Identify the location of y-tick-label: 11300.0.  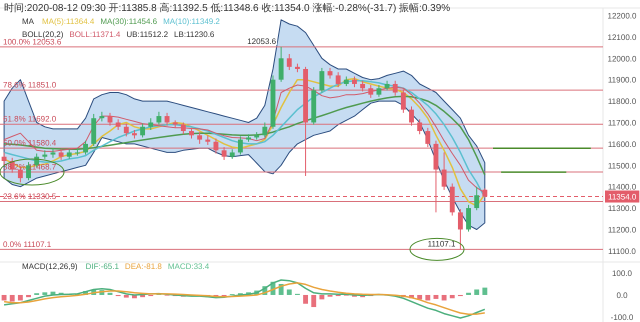
(622, 209).